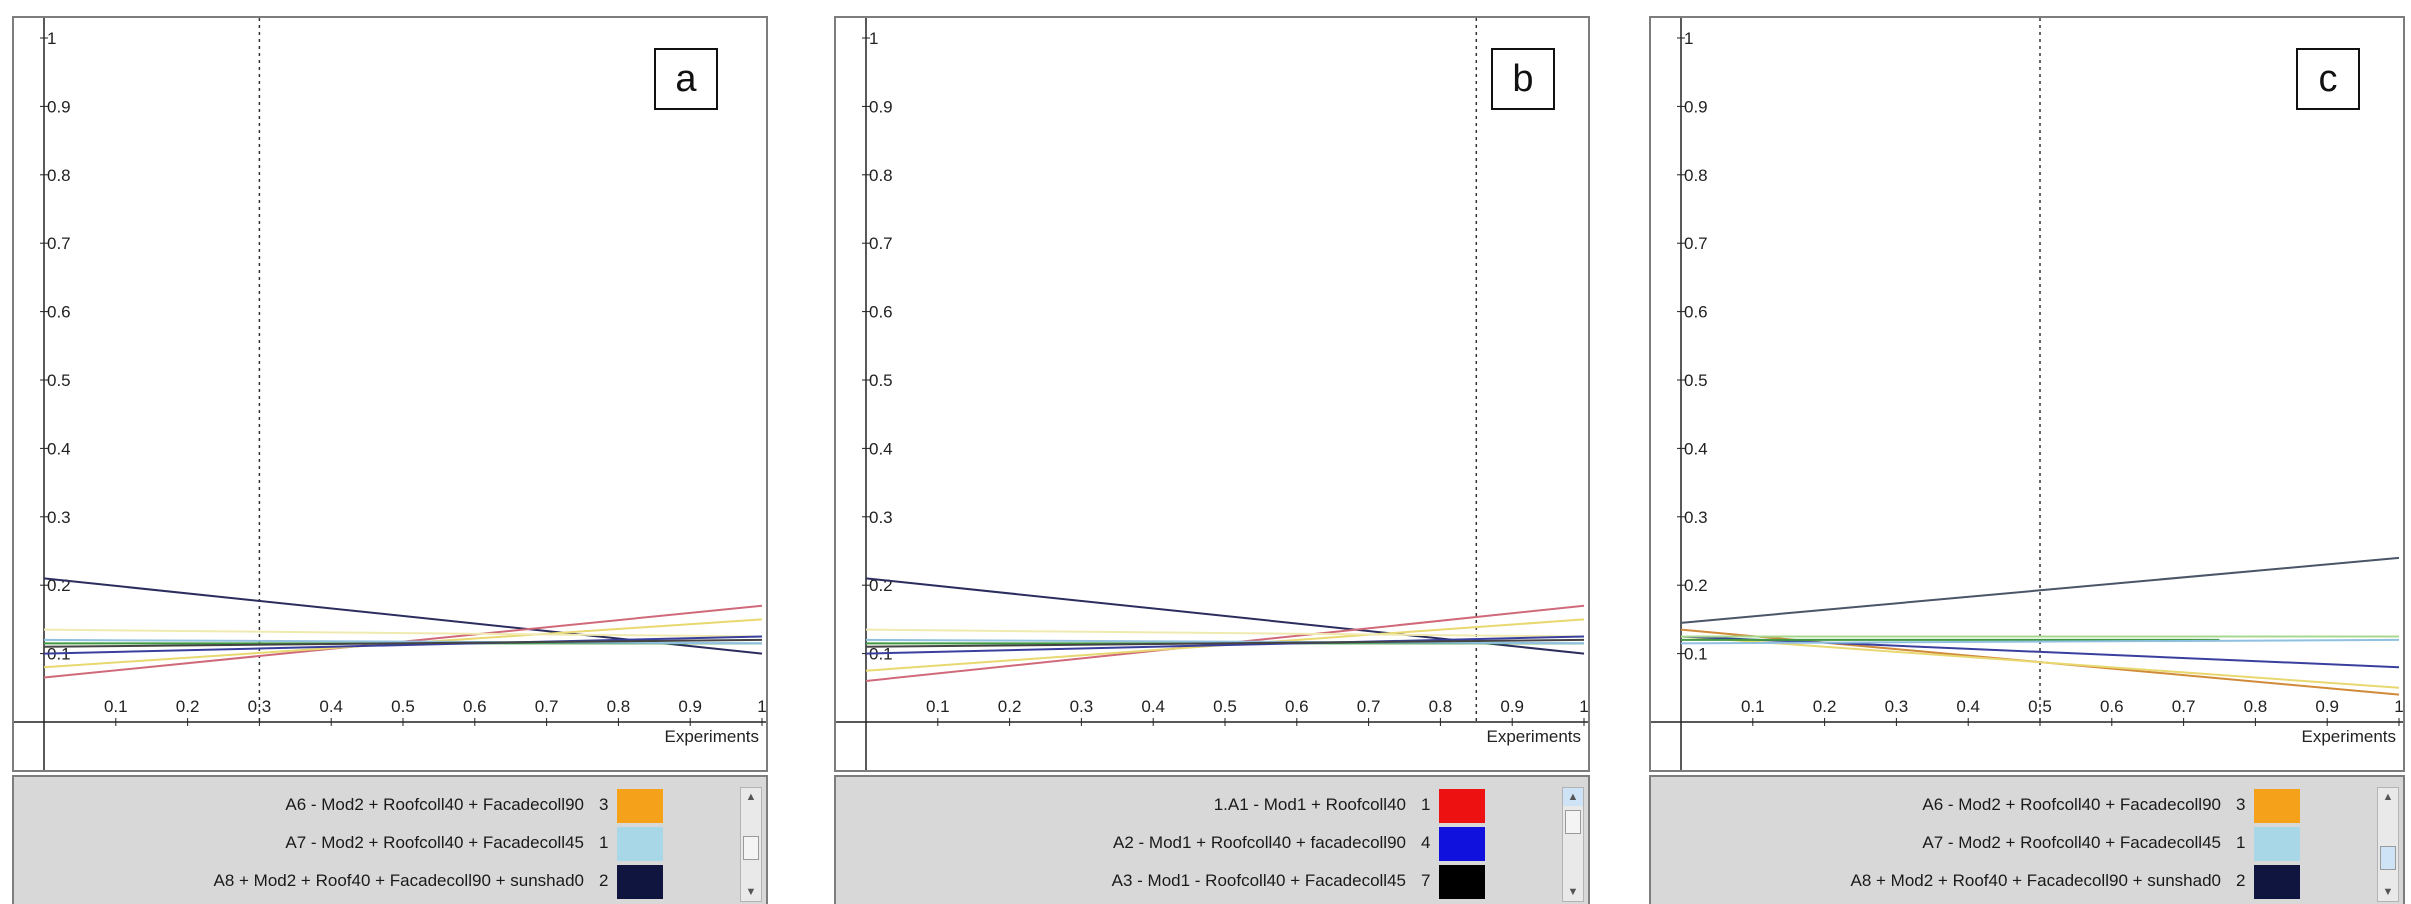  What do you see at coordinates (1696, 585) in the screenshot?
I see `y-tick-label: 0.2` at bounding box center [1696, 585].